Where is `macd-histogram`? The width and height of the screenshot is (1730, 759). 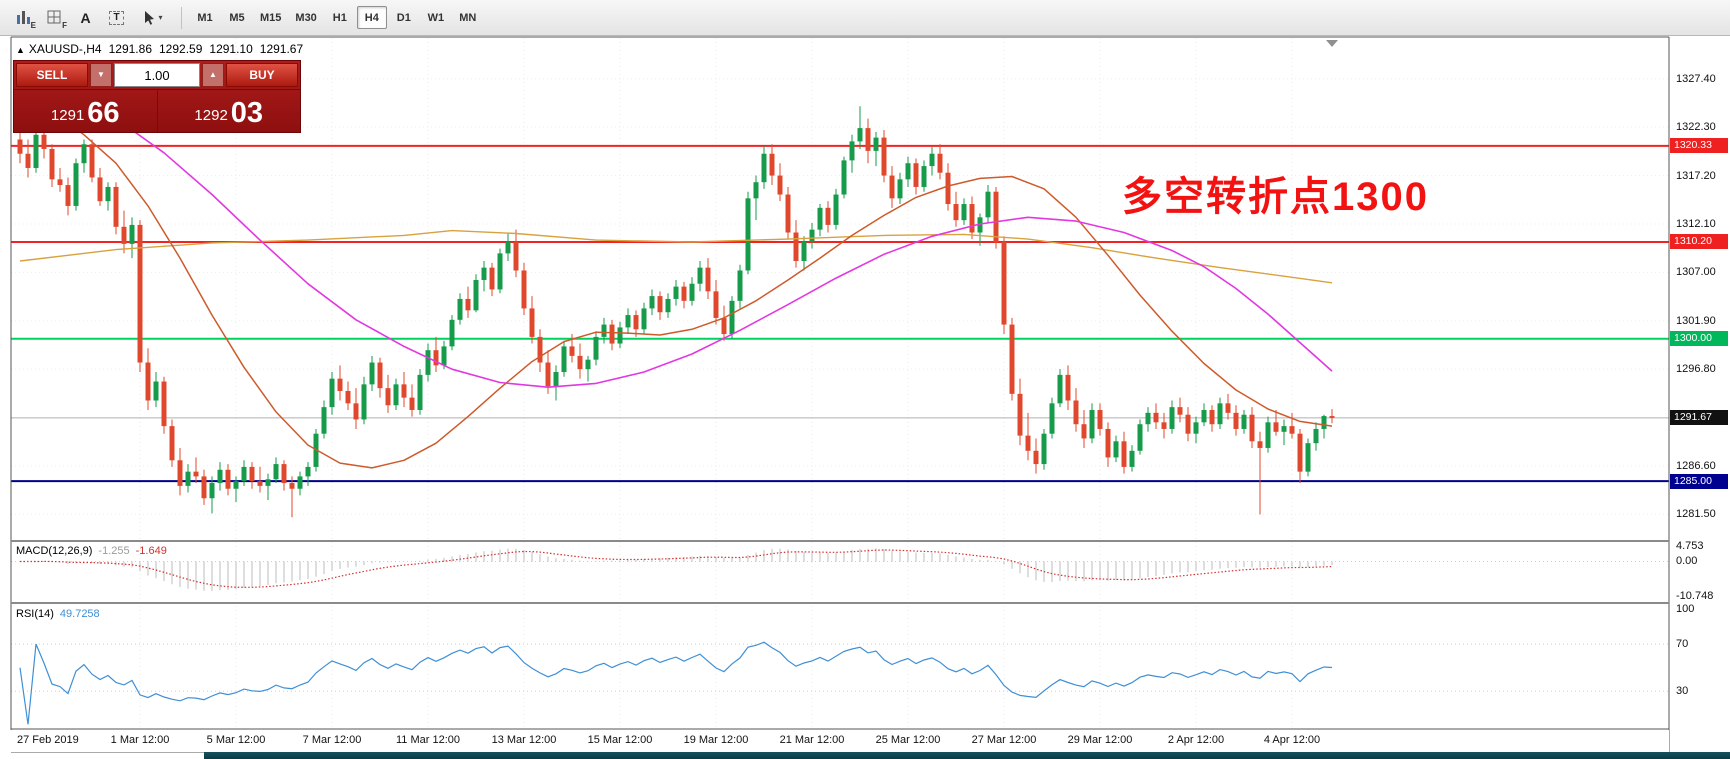 macd-histogram is located at coordinates (680, 569).